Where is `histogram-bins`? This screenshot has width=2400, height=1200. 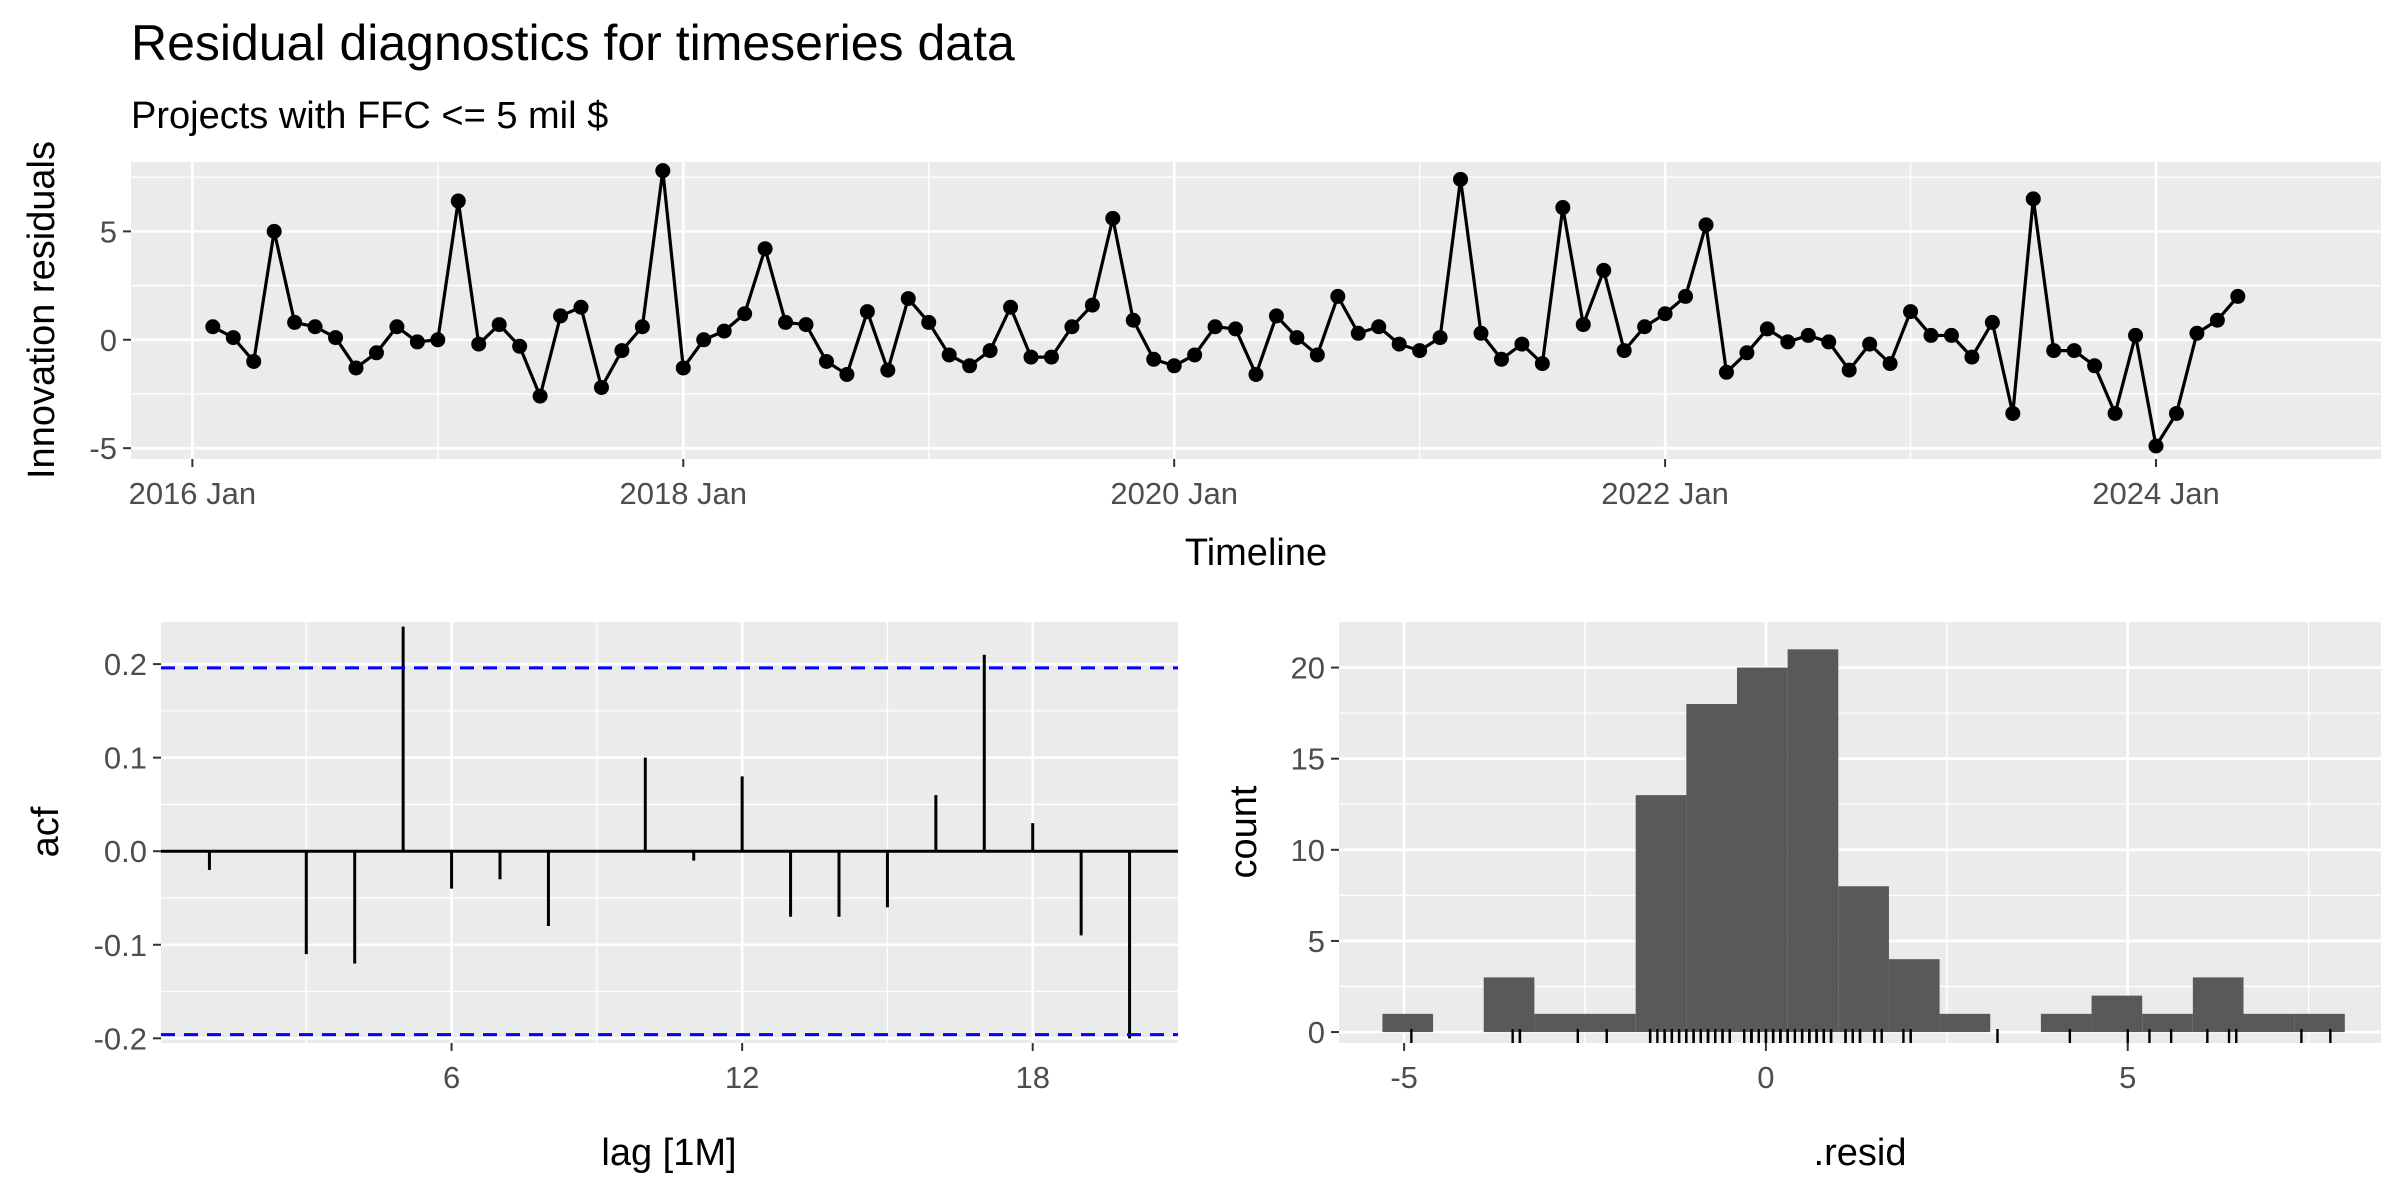 histogram-bins is located at coordinates (1863, 841).